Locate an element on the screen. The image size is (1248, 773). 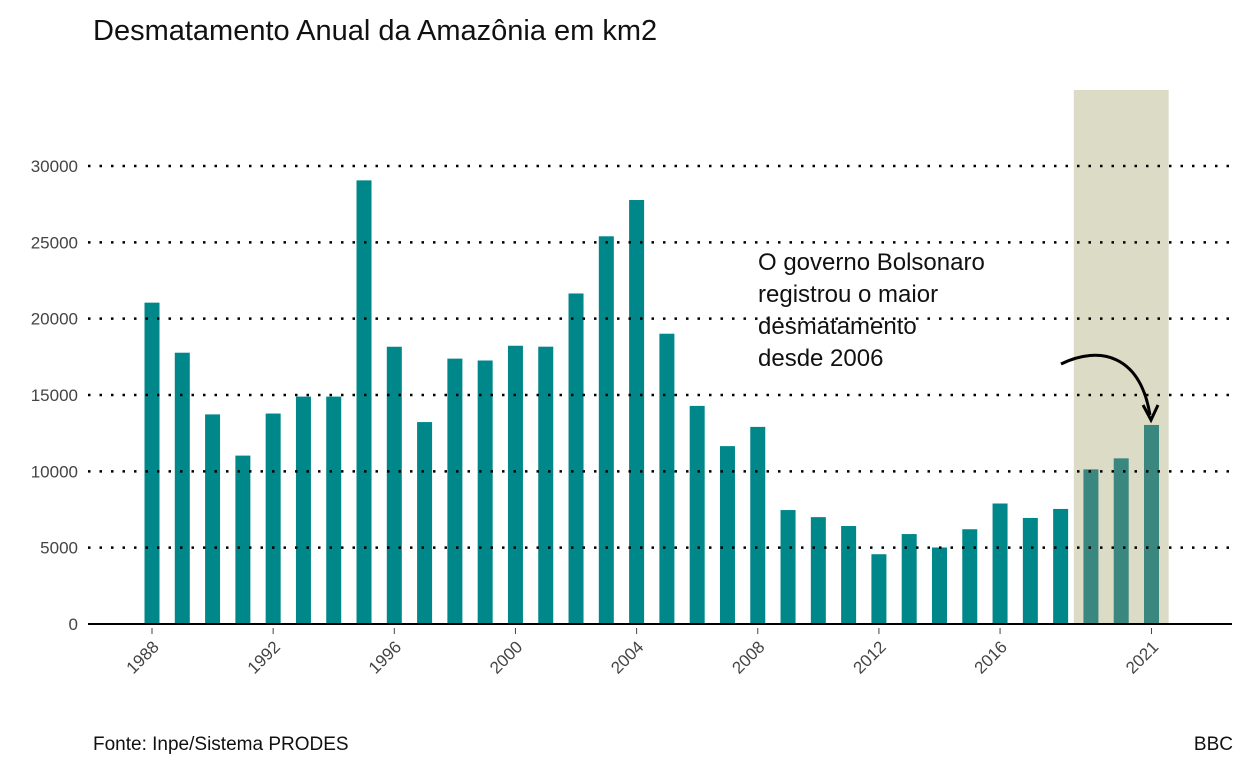
bar-2004 is located at coordinates (637, 412).